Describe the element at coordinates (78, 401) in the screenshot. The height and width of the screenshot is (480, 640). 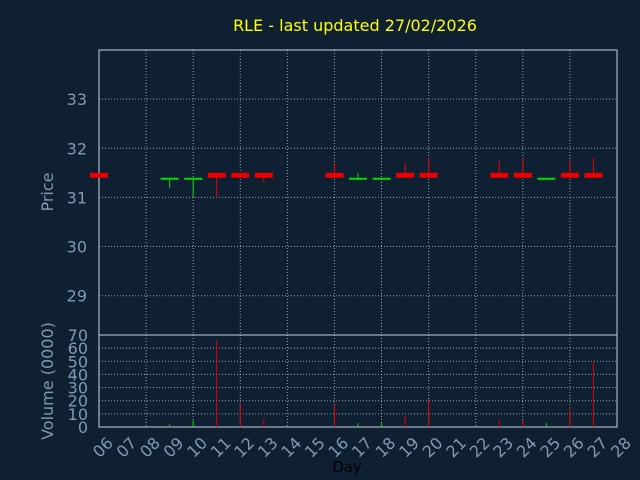
I see `volume-tick-label: 20` at that location.